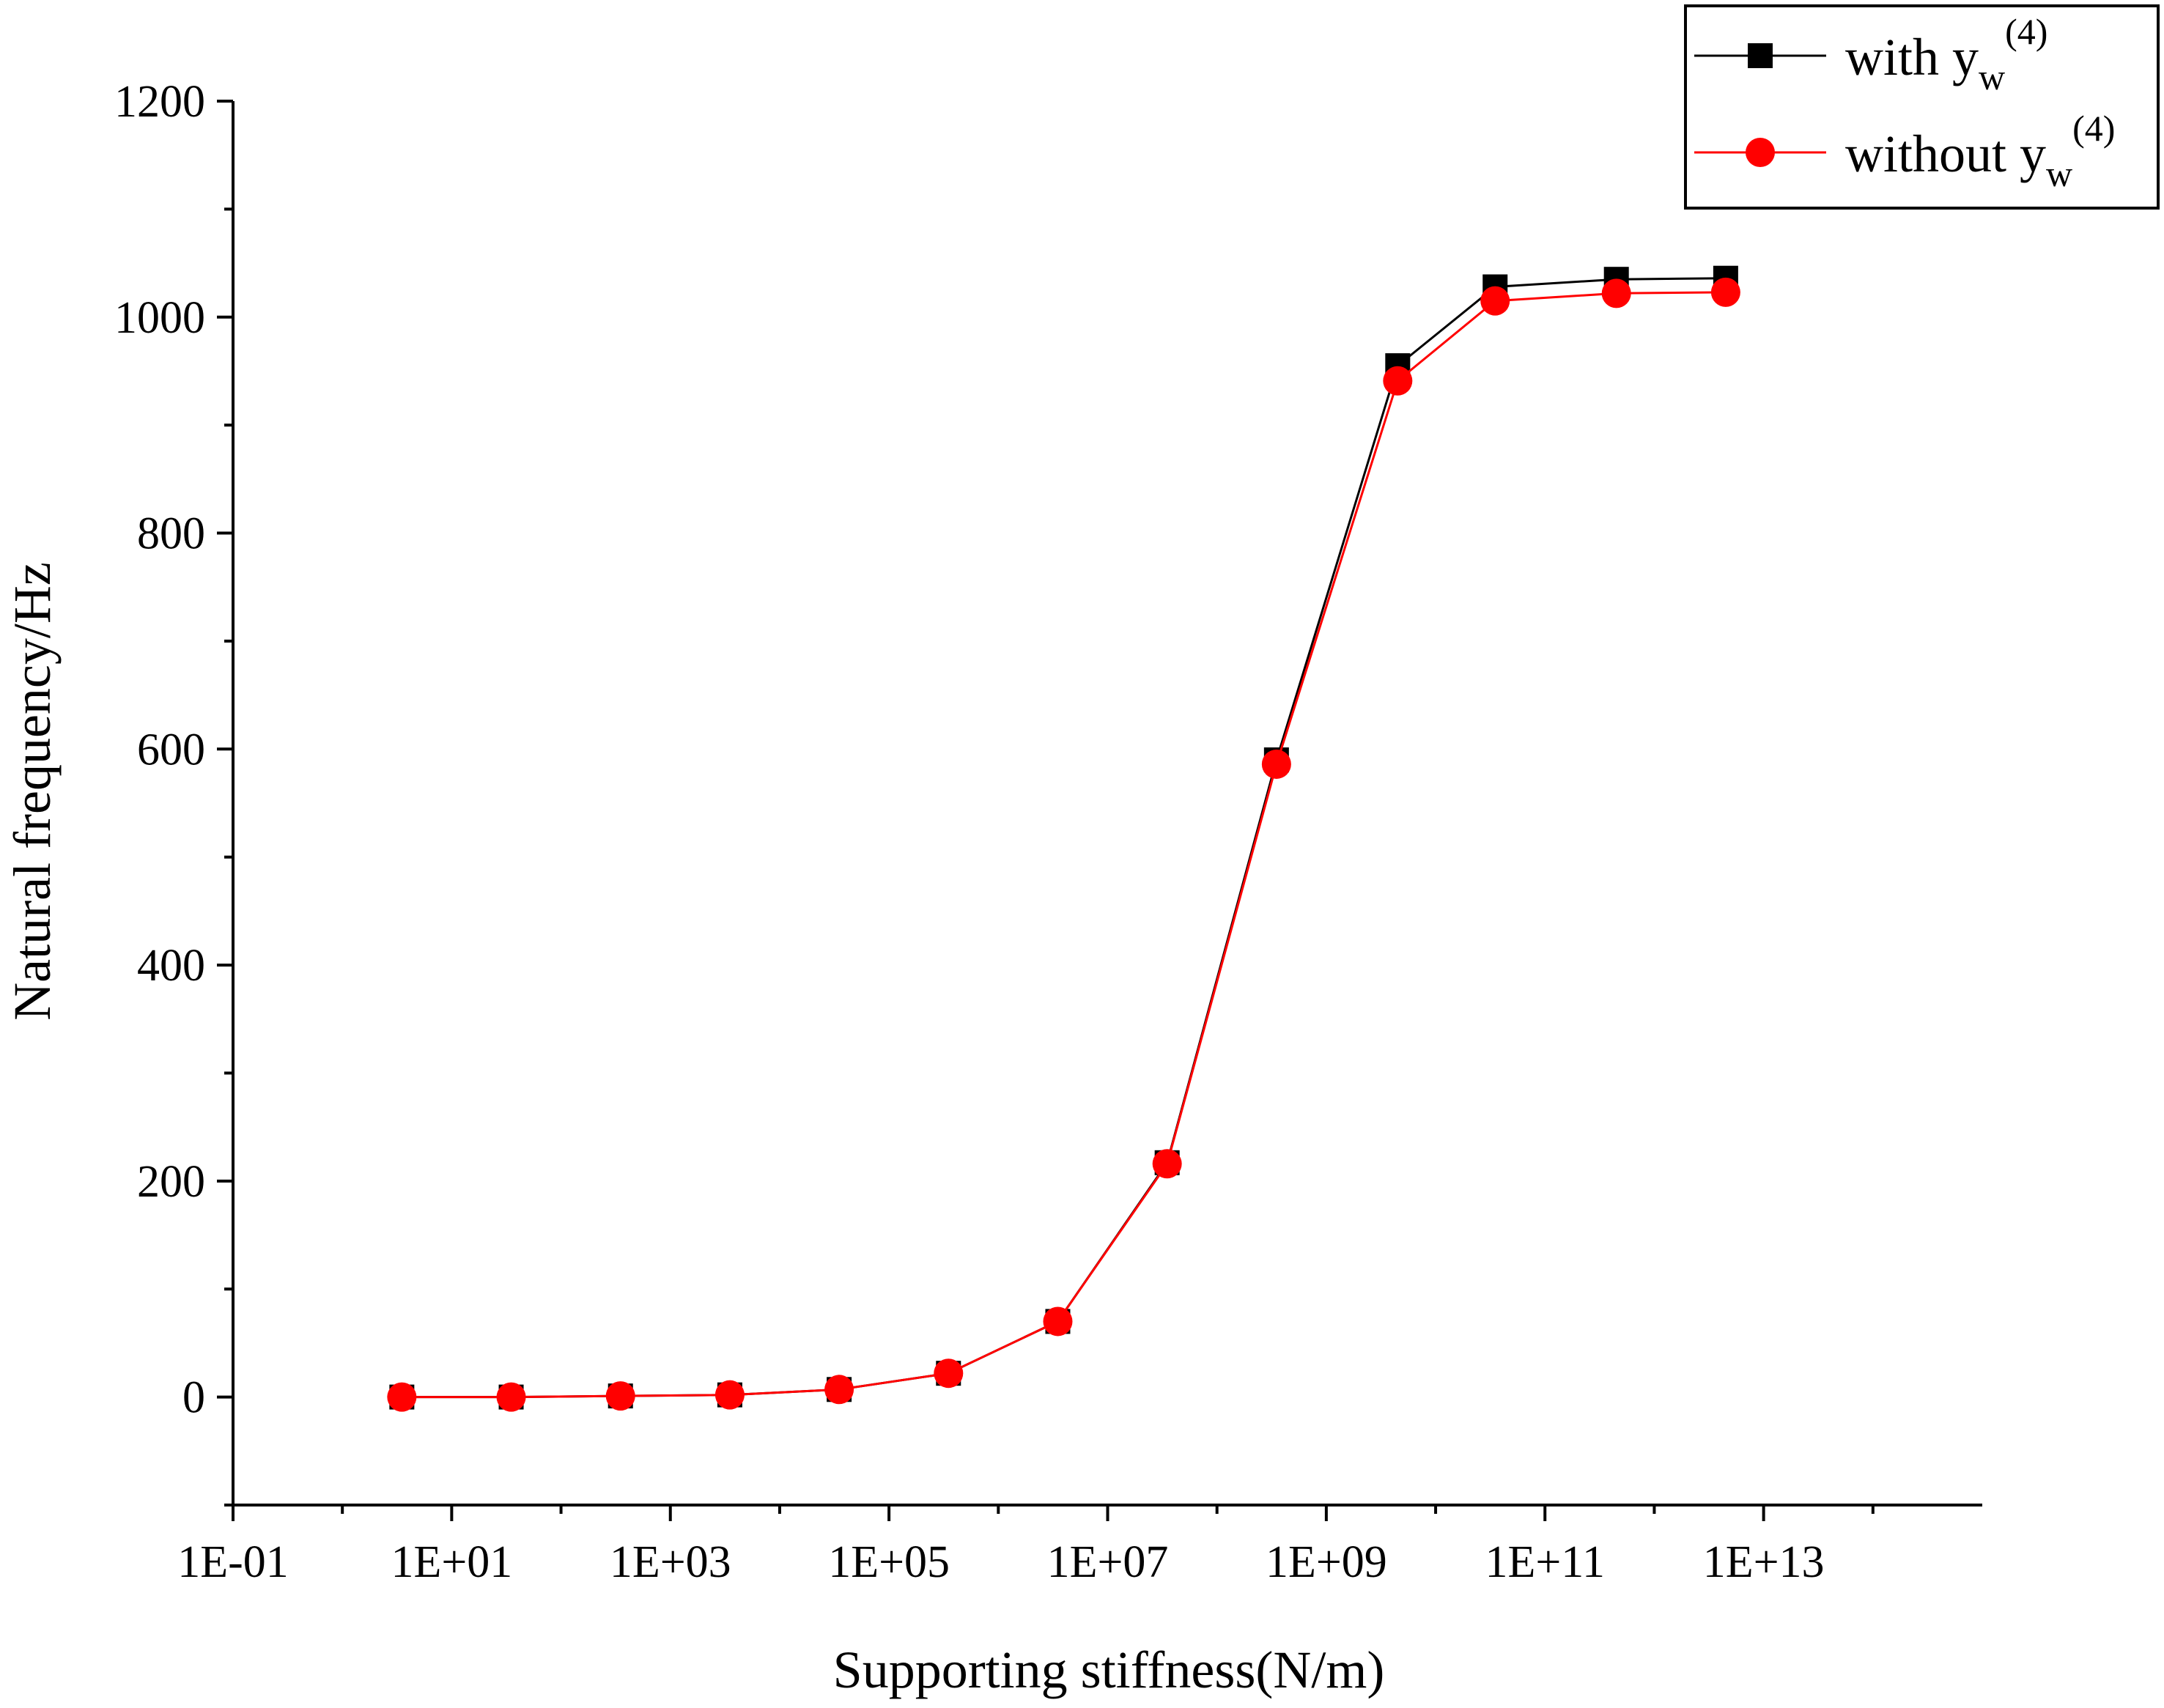 Image resolution: width=2164 pixels, height=1708 pixels. I want to click on x-tick-label-1: 1E+01, so click(451, 1562).